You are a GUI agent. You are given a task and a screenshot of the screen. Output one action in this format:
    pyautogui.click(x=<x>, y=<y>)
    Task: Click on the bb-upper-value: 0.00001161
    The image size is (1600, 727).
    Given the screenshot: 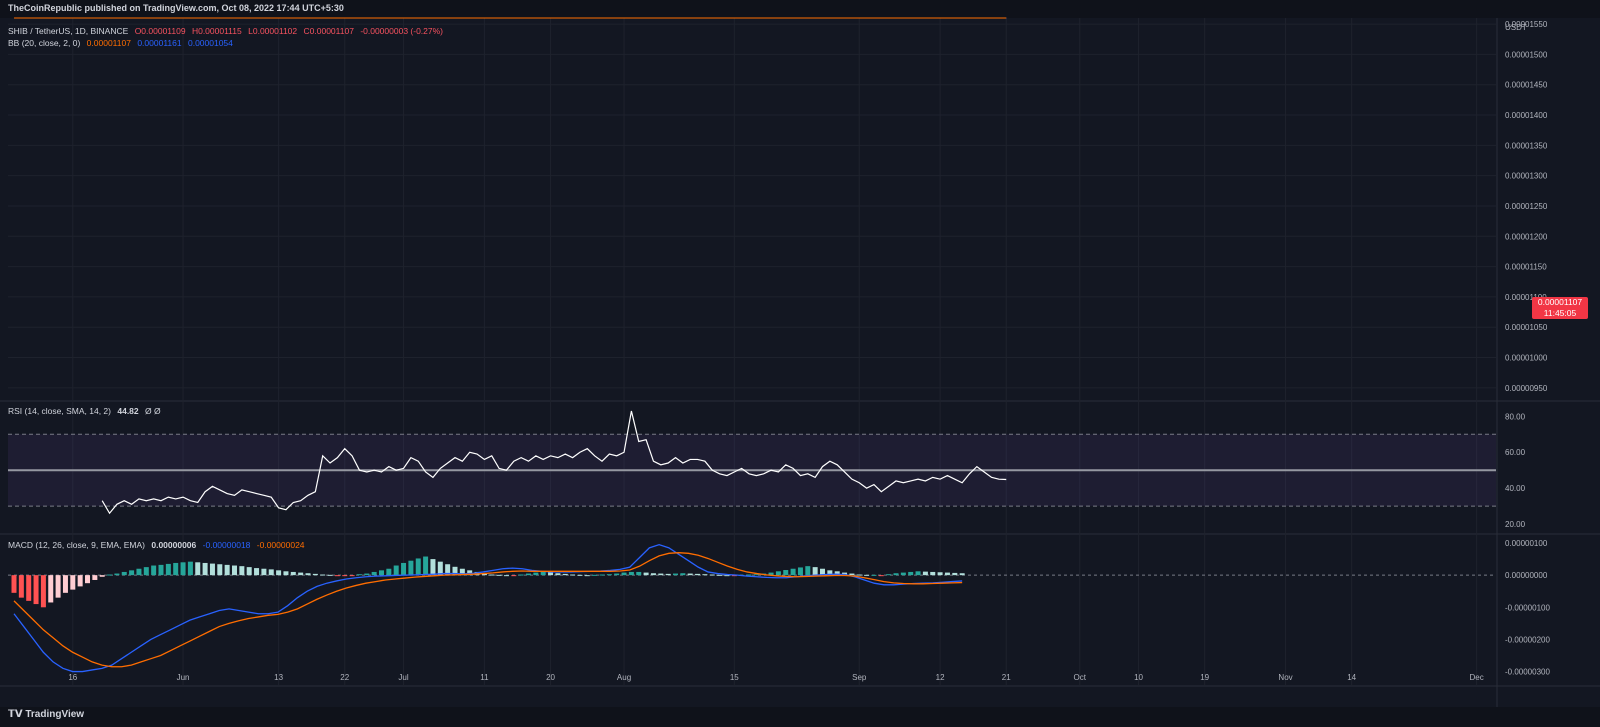 What is the action you would take?
    pyautogui.click(x=159, y=43)
    